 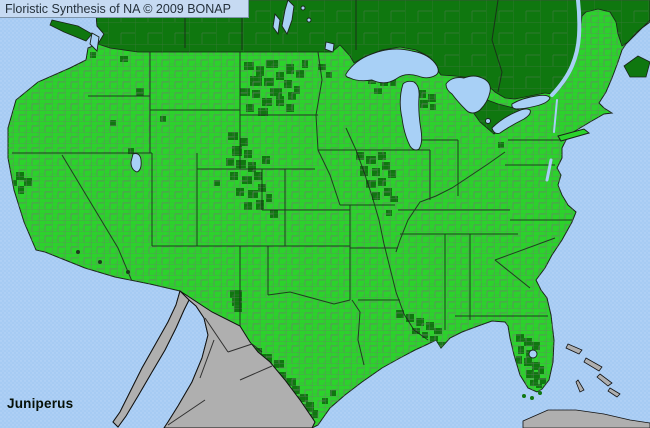 What do you see at coordinates (151, 359) in the screenshot?
I see `baja-peninsula` at bounding box center [151, 359].